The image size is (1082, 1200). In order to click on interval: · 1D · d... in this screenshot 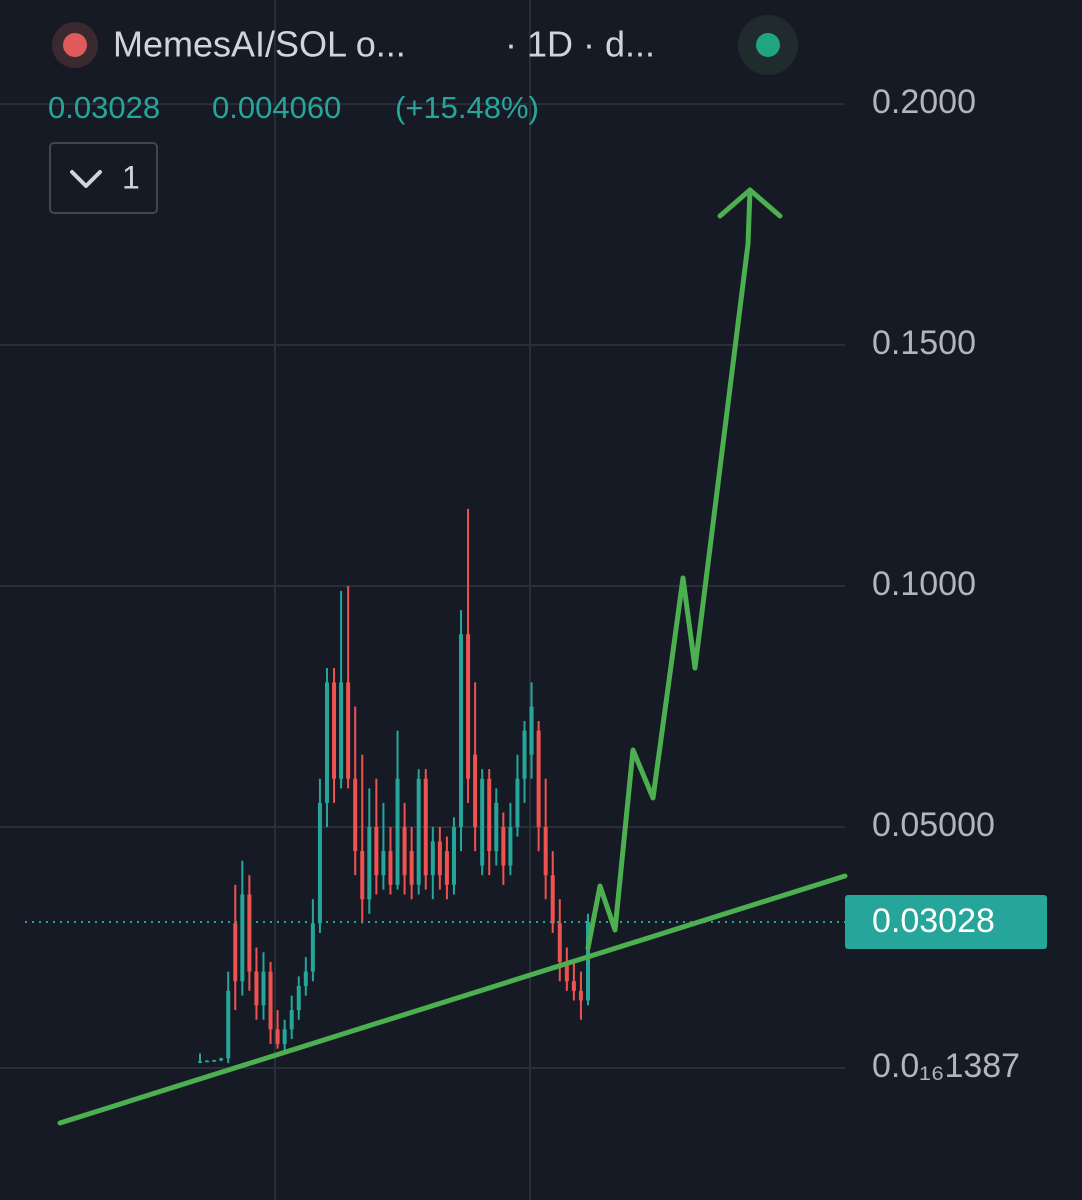, I will do `click(580, 44)`.